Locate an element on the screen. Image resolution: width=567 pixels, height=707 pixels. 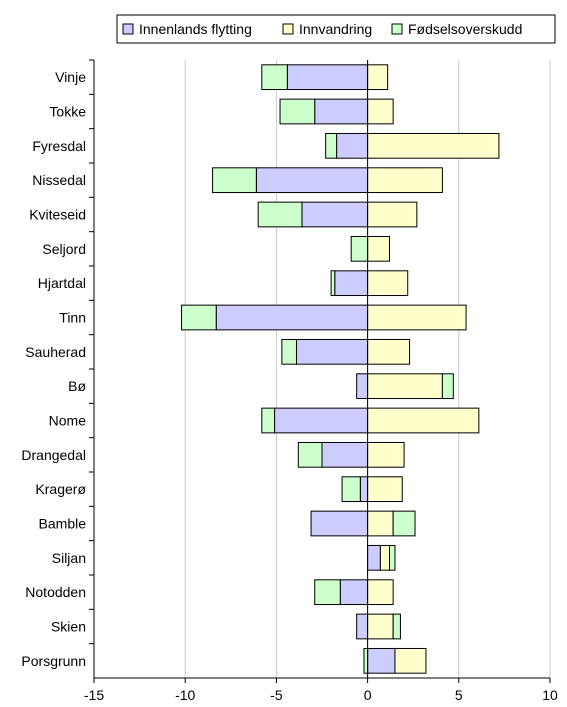
bar-Drangedal-Fødselsoverskudd is located at coordinates (310, 454).